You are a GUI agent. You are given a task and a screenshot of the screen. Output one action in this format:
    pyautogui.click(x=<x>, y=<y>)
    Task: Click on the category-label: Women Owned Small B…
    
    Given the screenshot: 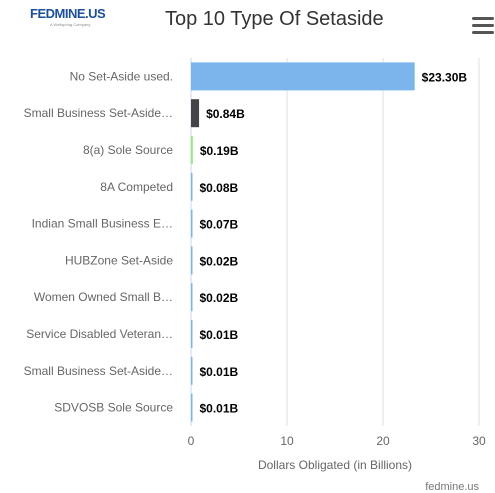 What is the action you would take?
    pyautogui.click(x=103, y=297)
    